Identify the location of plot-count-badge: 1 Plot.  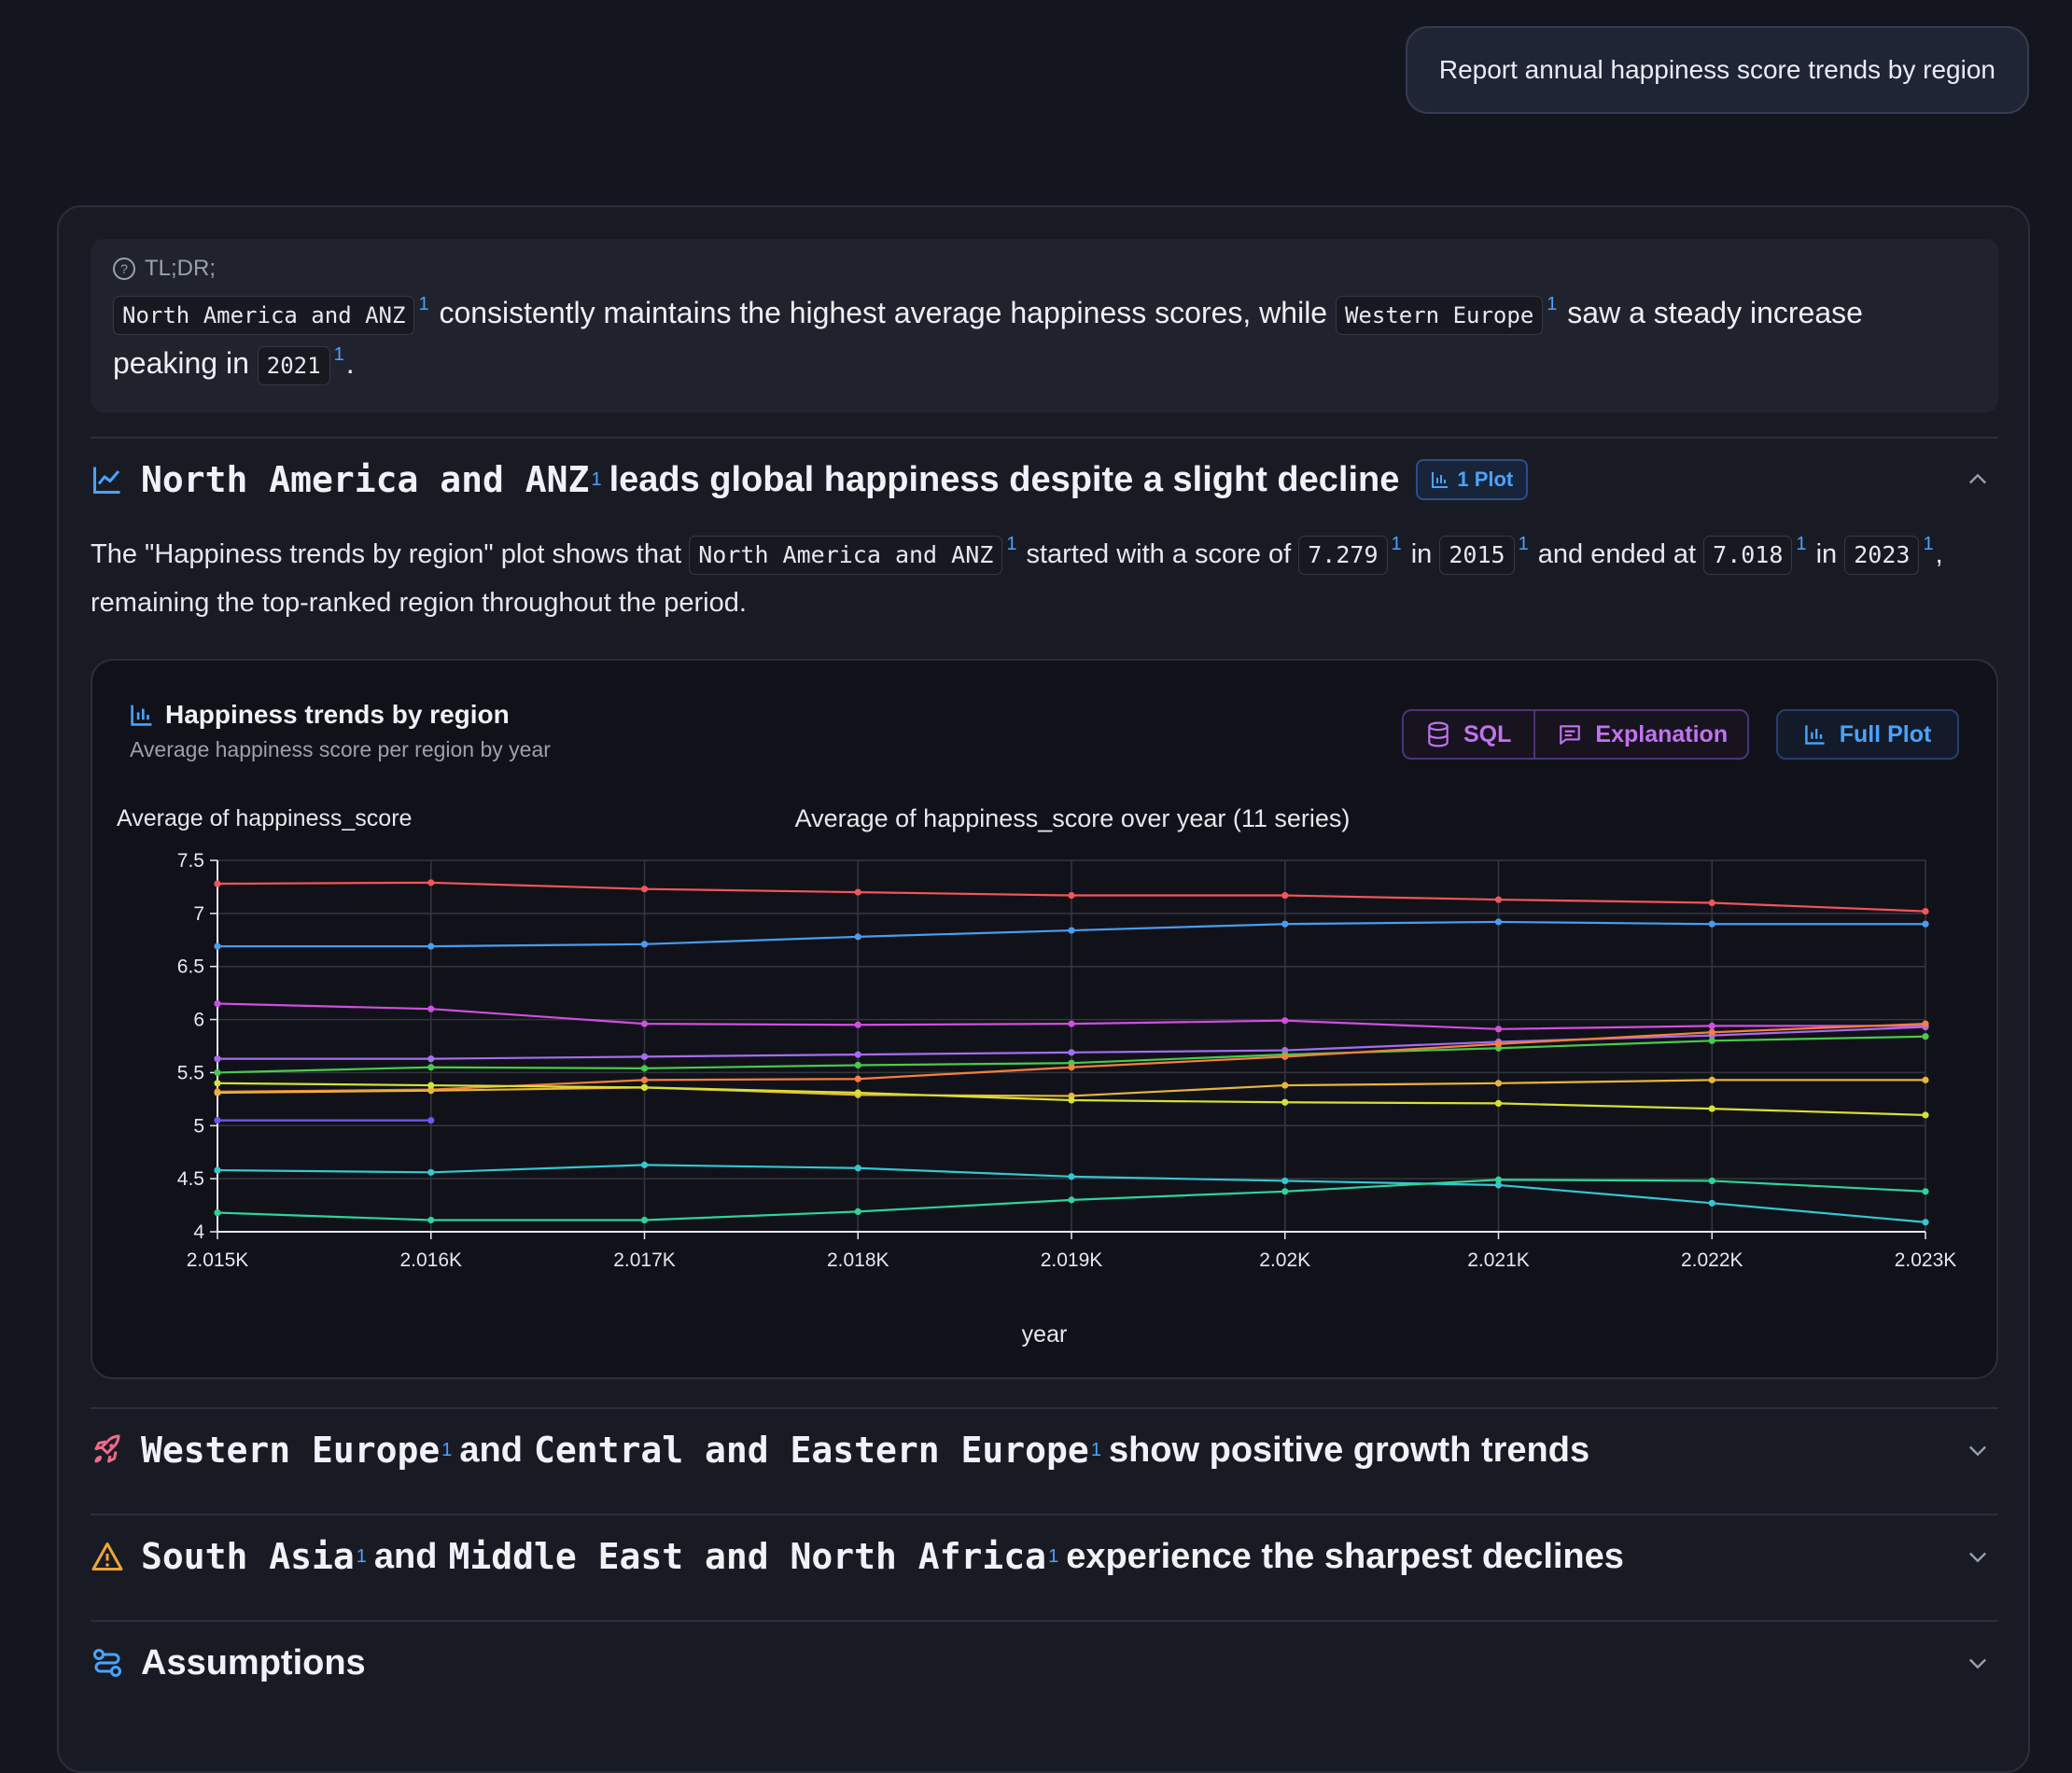
(1472, 479).